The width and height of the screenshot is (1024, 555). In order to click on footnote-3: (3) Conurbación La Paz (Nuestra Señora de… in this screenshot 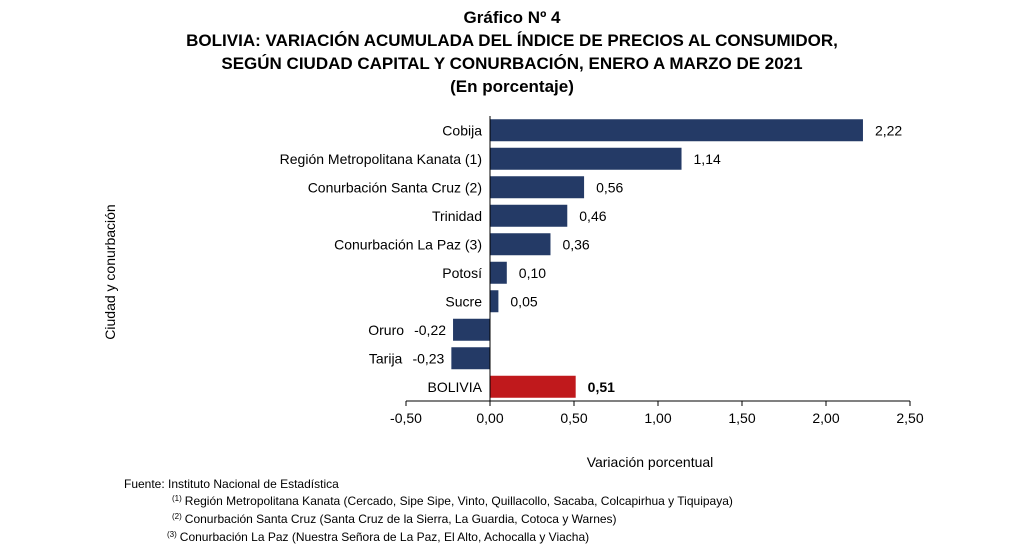, I will do `click(378, 537)`.